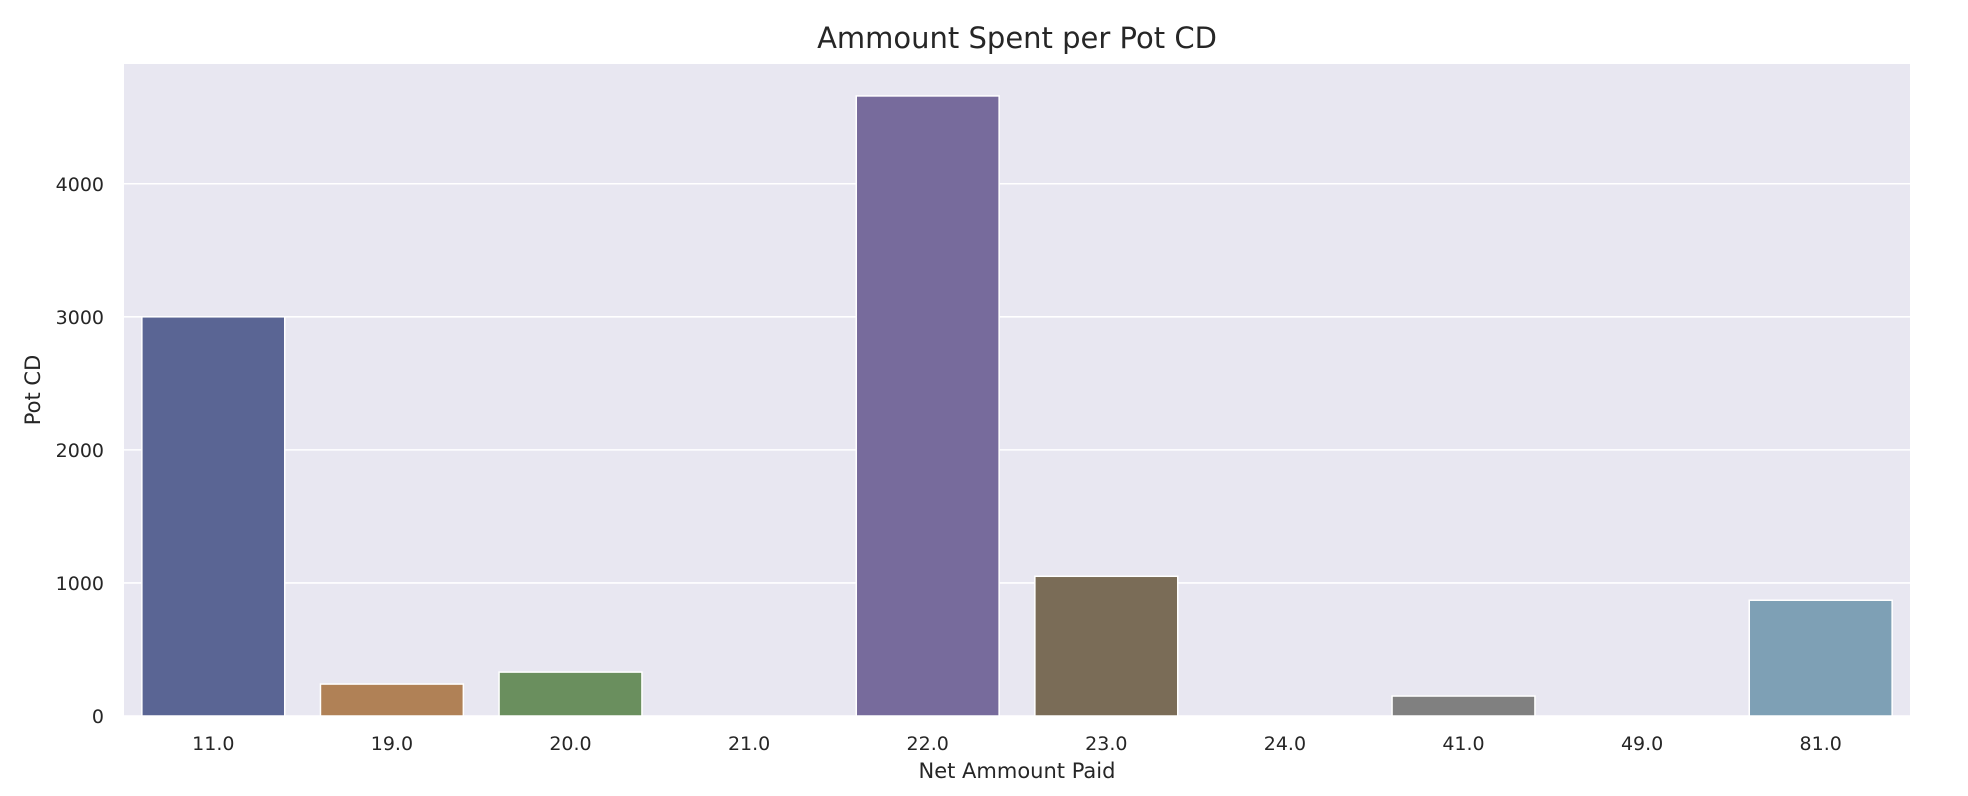  Describe the element at coordinates (80, 318) in the screenshot. I see `y-tick-label: 3000` at that location.